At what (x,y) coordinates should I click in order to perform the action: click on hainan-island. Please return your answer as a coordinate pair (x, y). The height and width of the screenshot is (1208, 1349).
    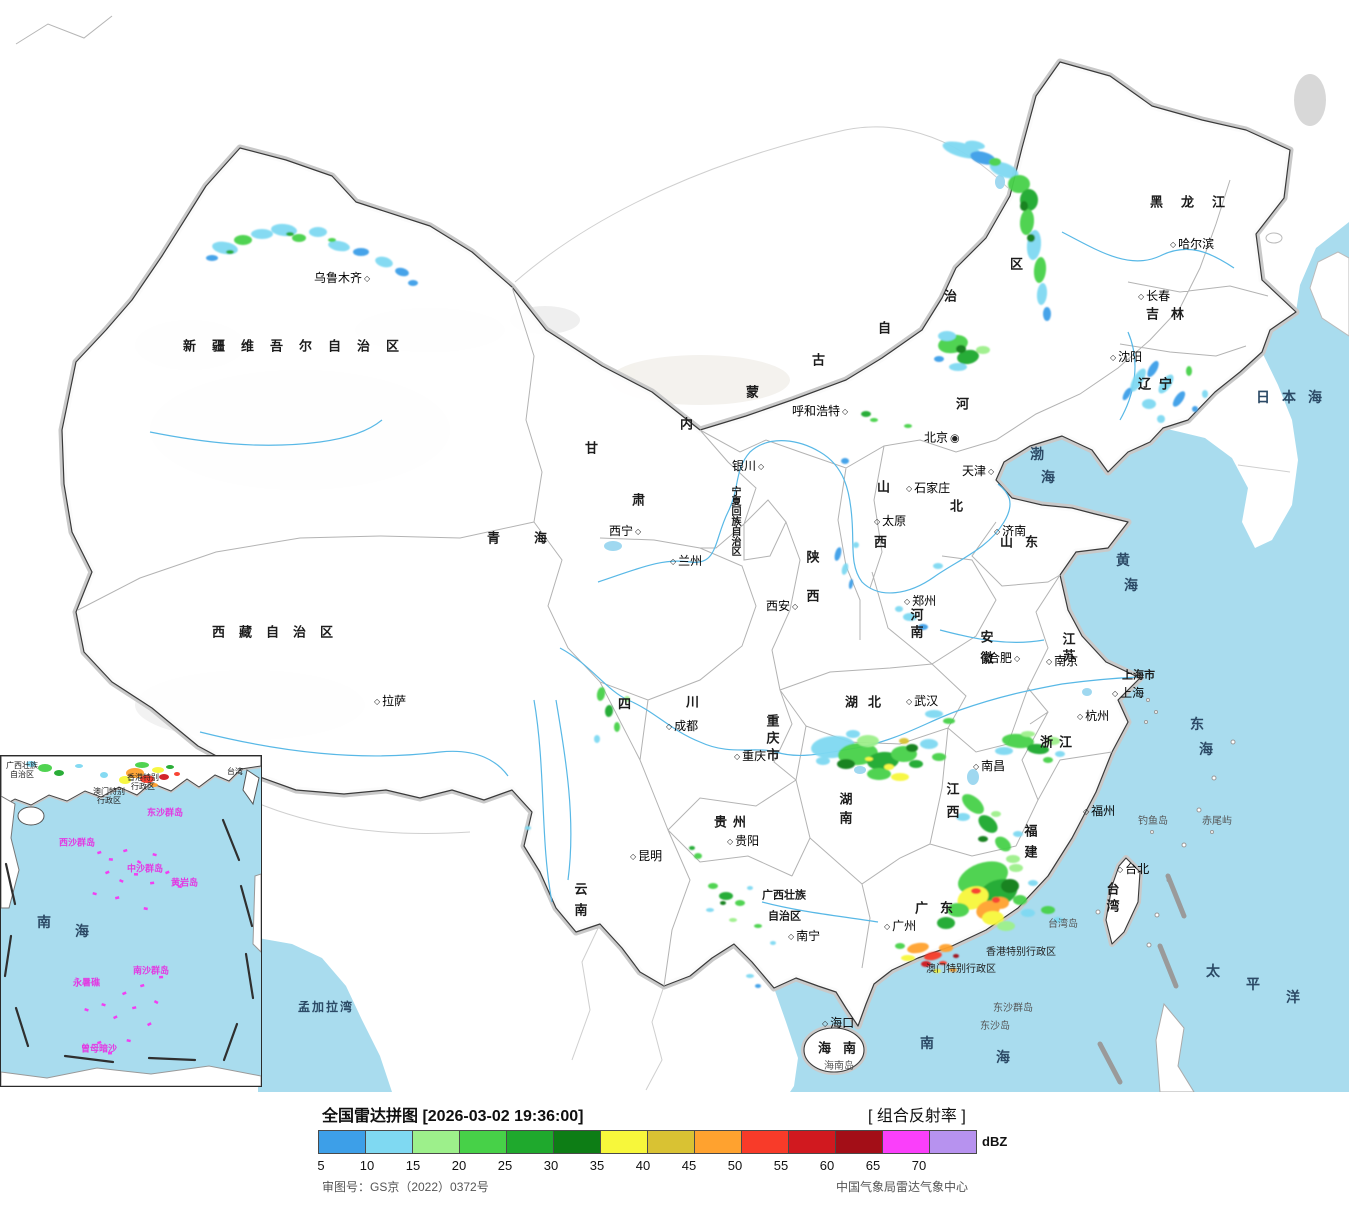
    Looking at the image, I should click on (834, 1050).